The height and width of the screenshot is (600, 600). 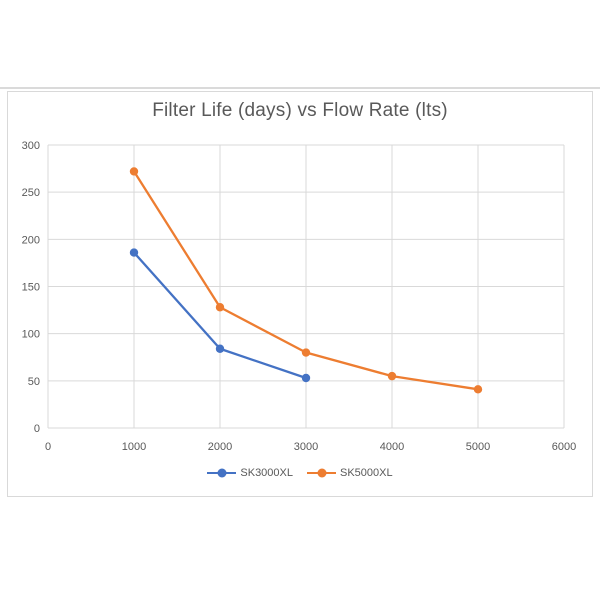 What do you see at coordinates (34, 382) in the screenshot?
I see `y-tick-label: 50` at bounding box center [34, 382].